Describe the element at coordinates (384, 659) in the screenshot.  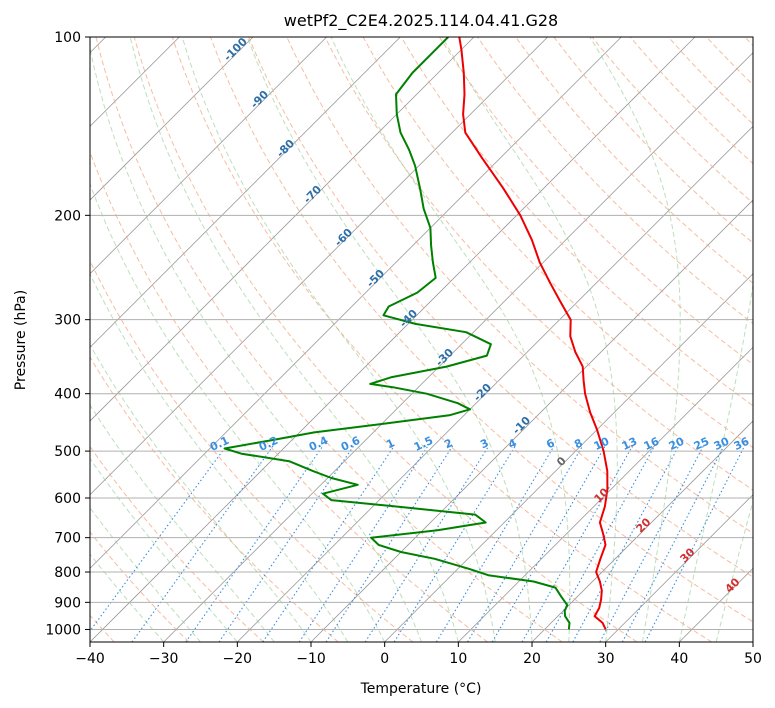
I see `x-tick-label: 0` at that location.